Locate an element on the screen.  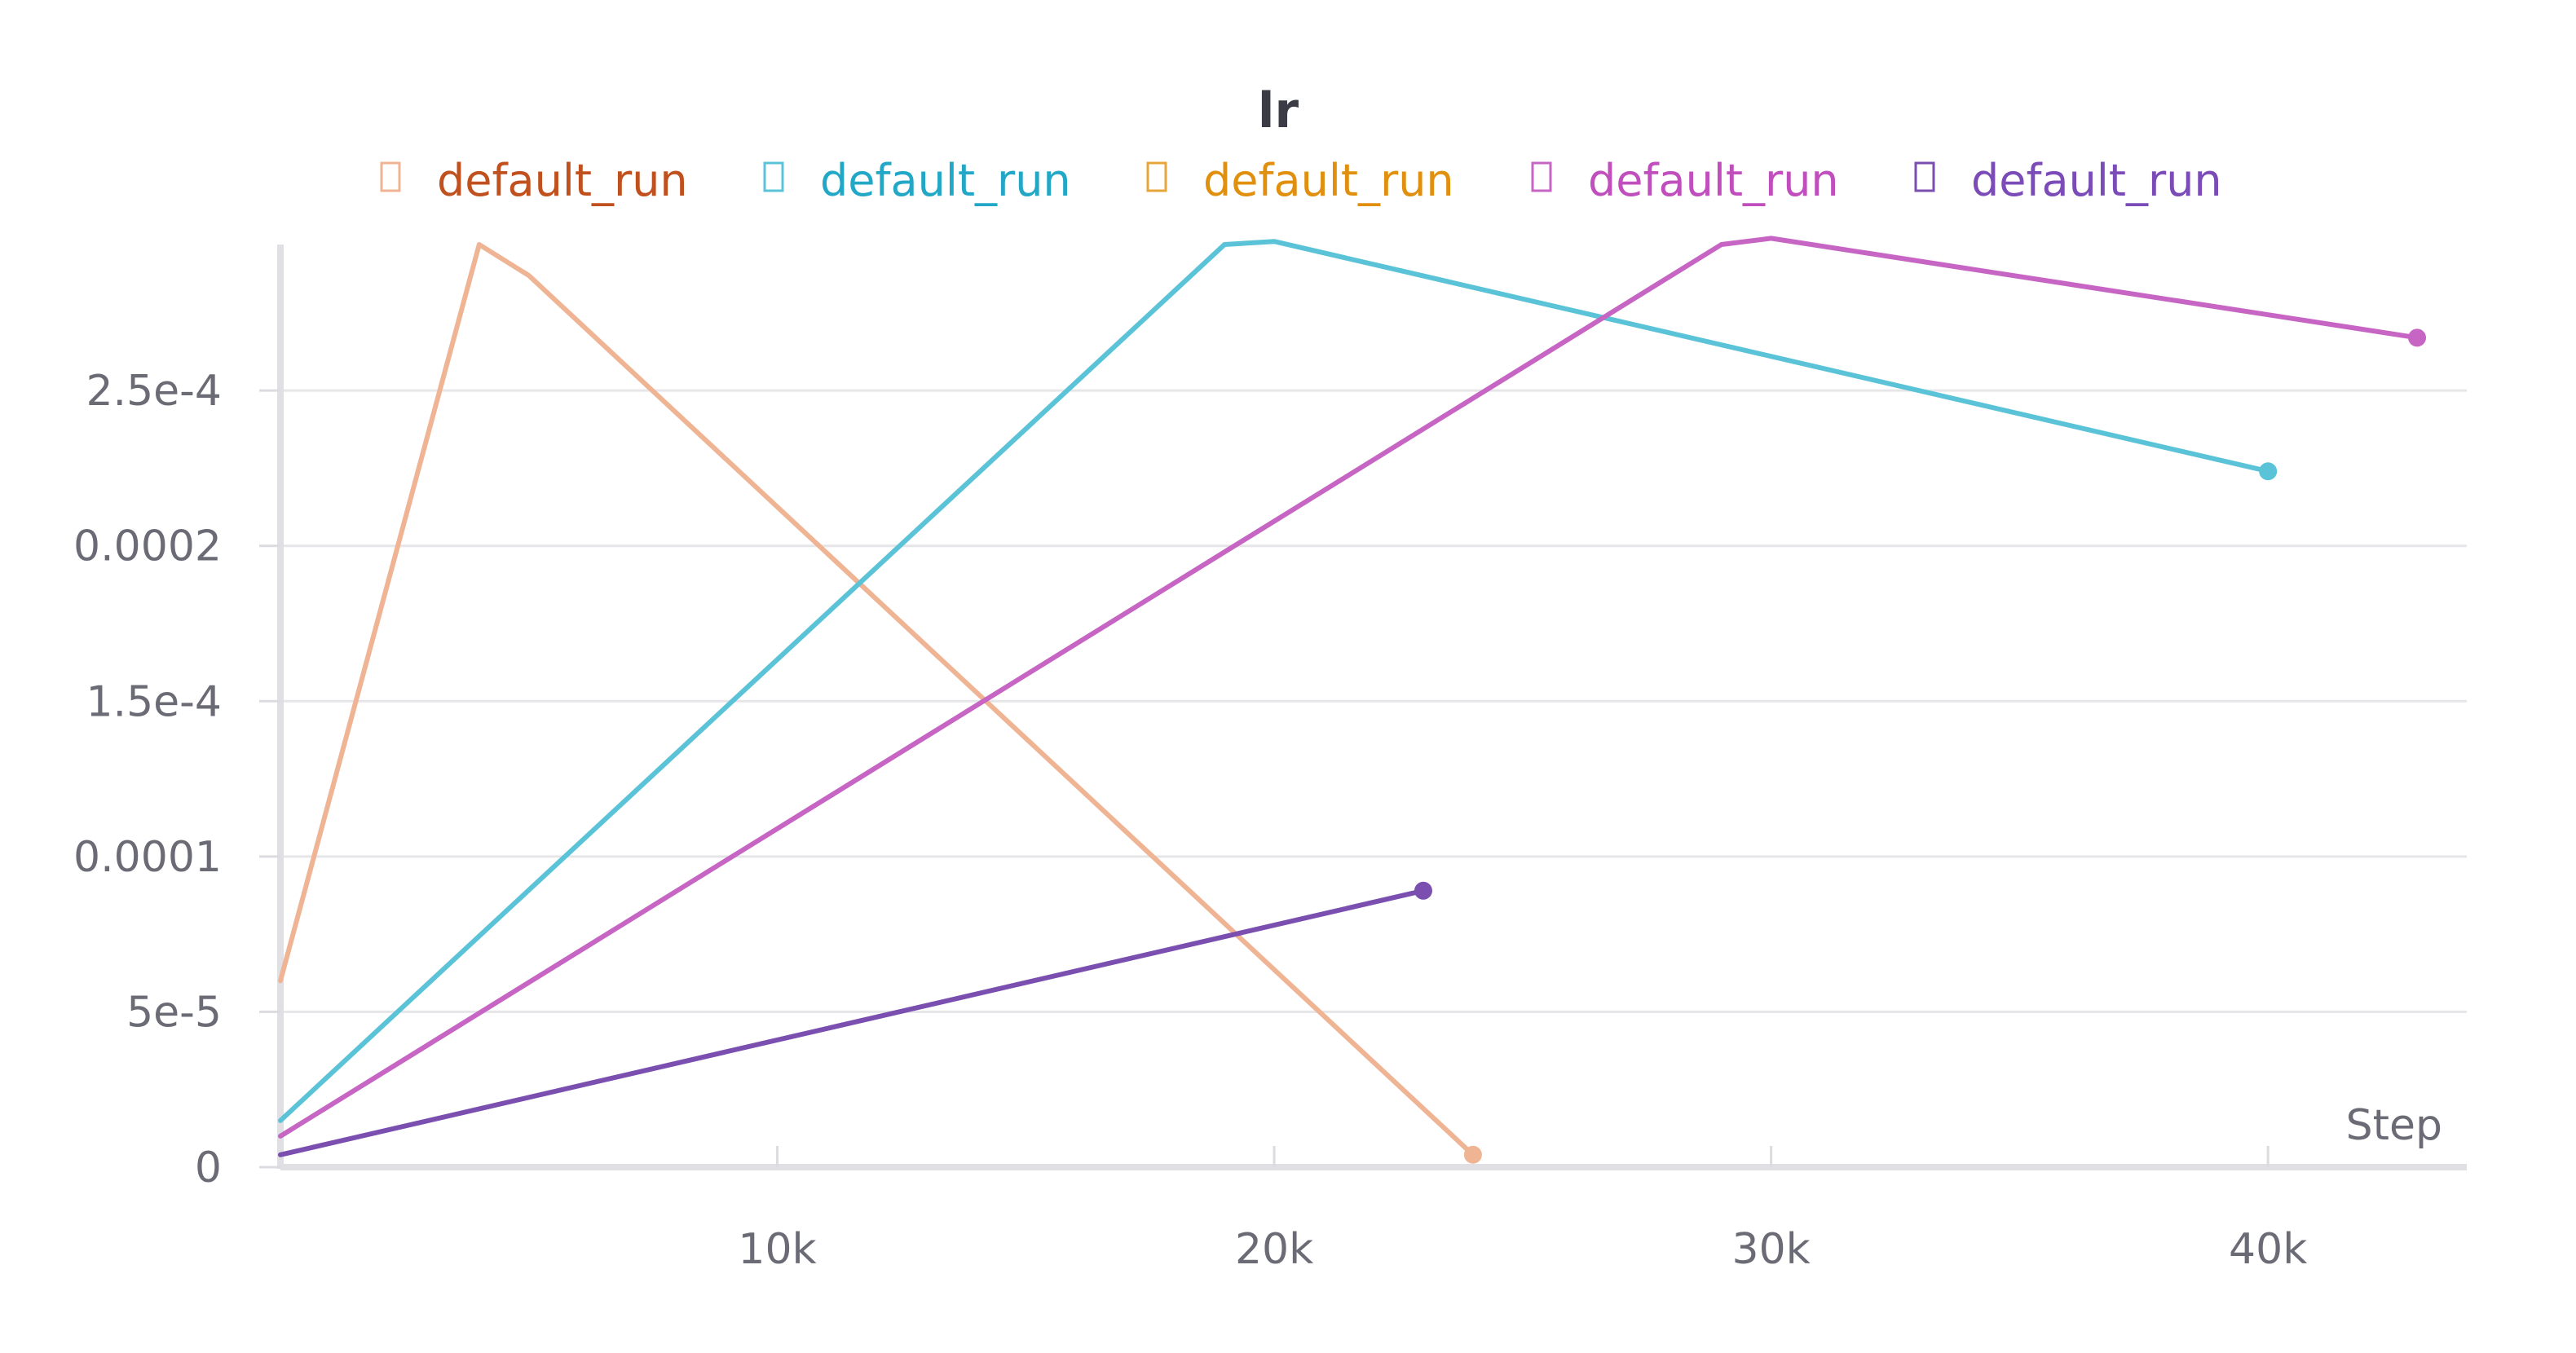
y-tick-label: 1.5e-4 is located at coordinates (154, 701).